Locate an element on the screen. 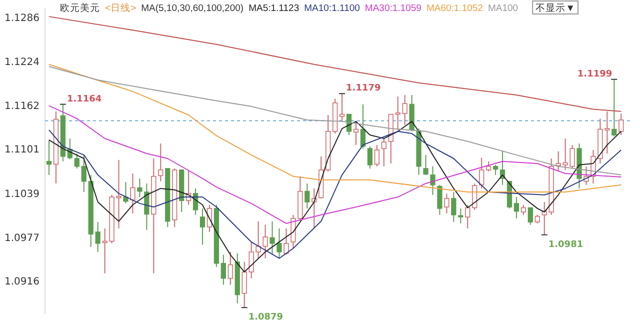  annotation: <日线> is located at coordinates (121, 8).